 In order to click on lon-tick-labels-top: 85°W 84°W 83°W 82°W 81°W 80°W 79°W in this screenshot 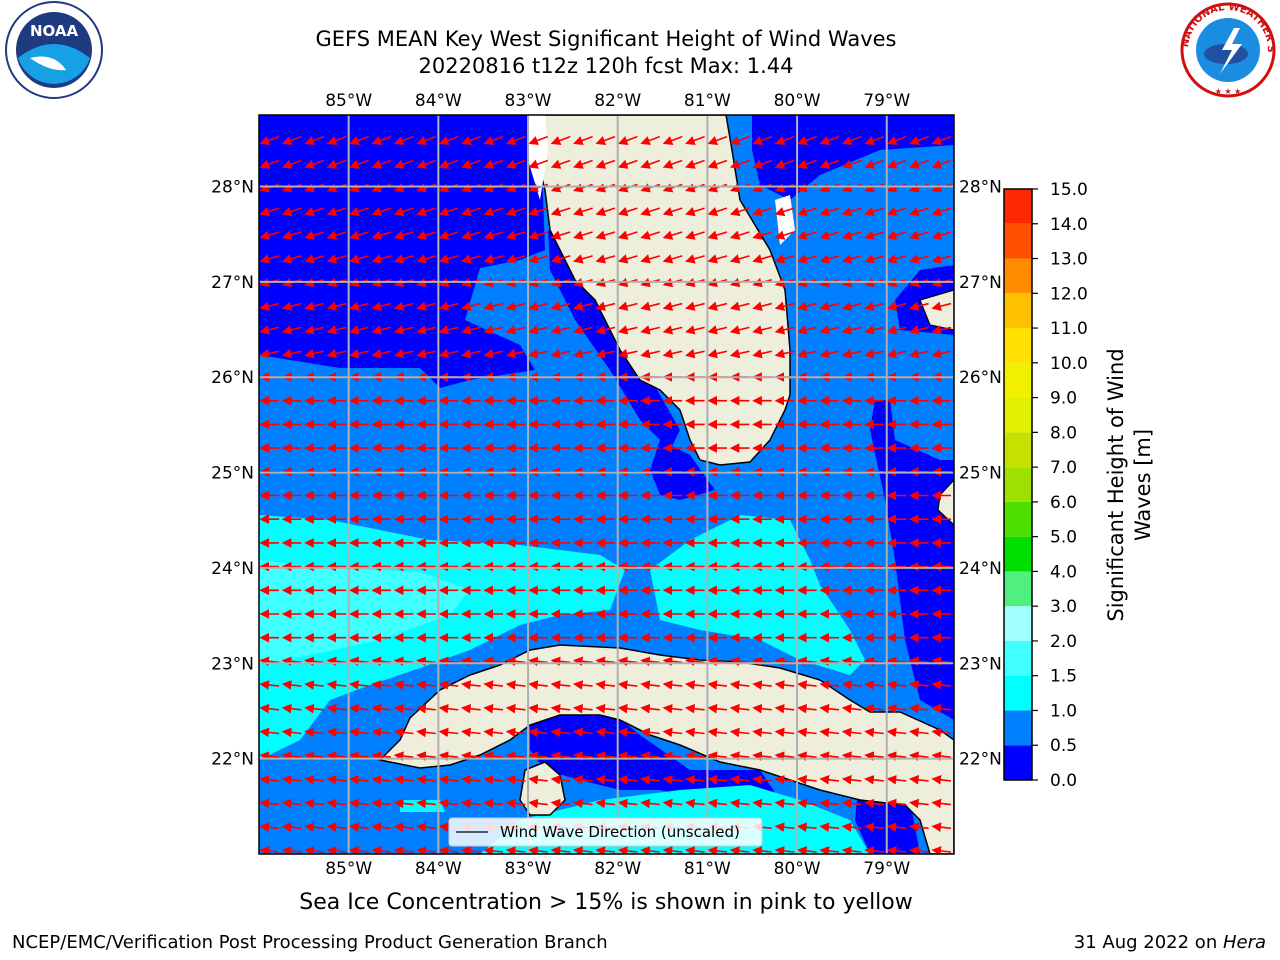, I will do `click(617, 101)`.